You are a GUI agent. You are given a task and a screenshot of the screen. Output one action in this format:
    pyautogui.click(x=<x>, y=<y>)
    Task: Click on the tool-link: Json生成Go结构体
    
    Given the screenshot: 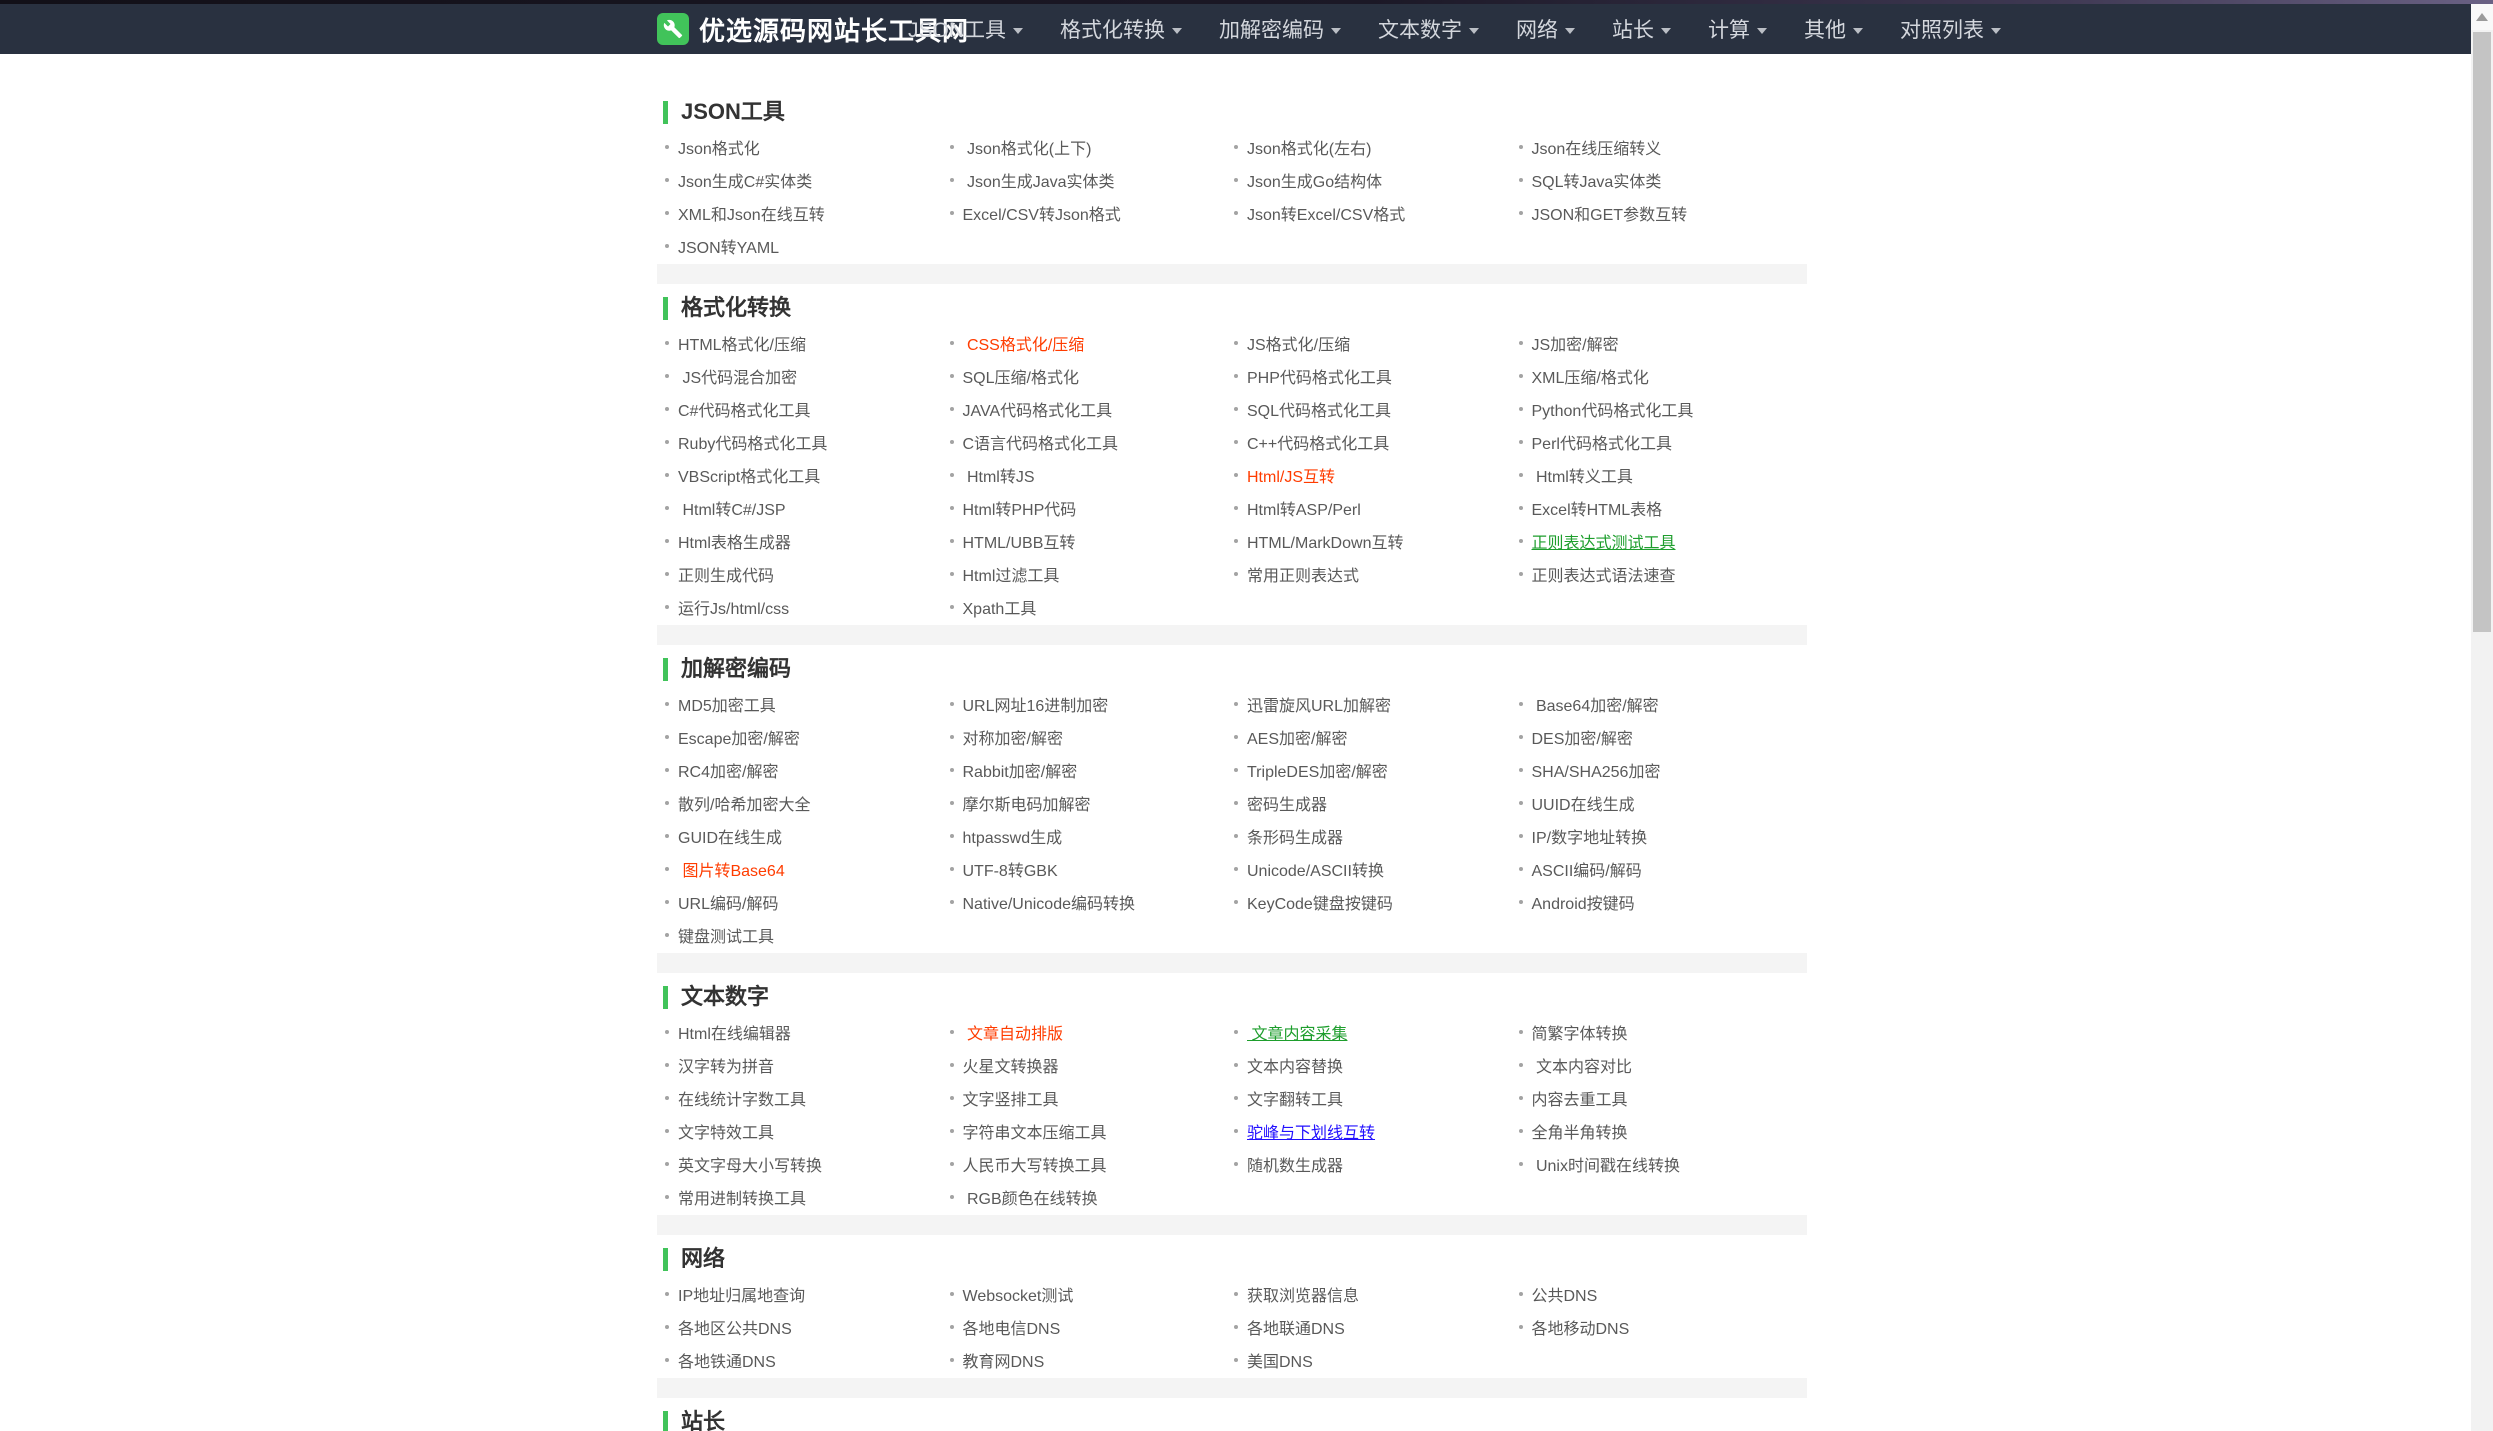 What is the action you would take?
    pyautogui.click(x=1315, y=182)
    